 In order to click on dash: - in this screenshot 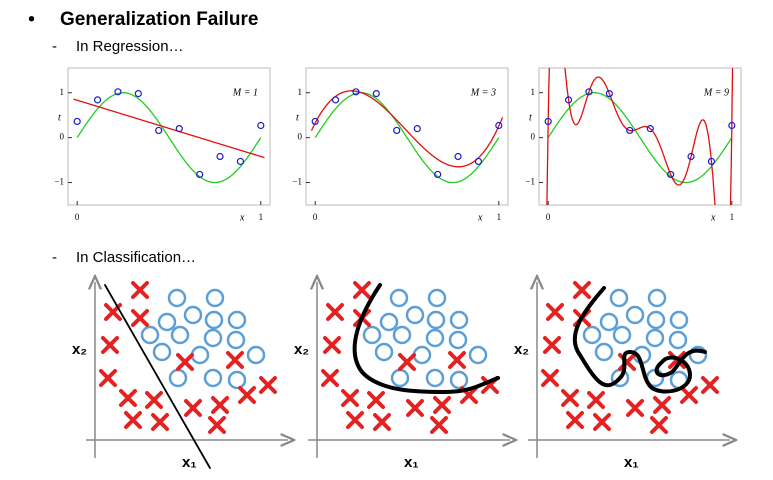, I will do `click(54, 257)`.